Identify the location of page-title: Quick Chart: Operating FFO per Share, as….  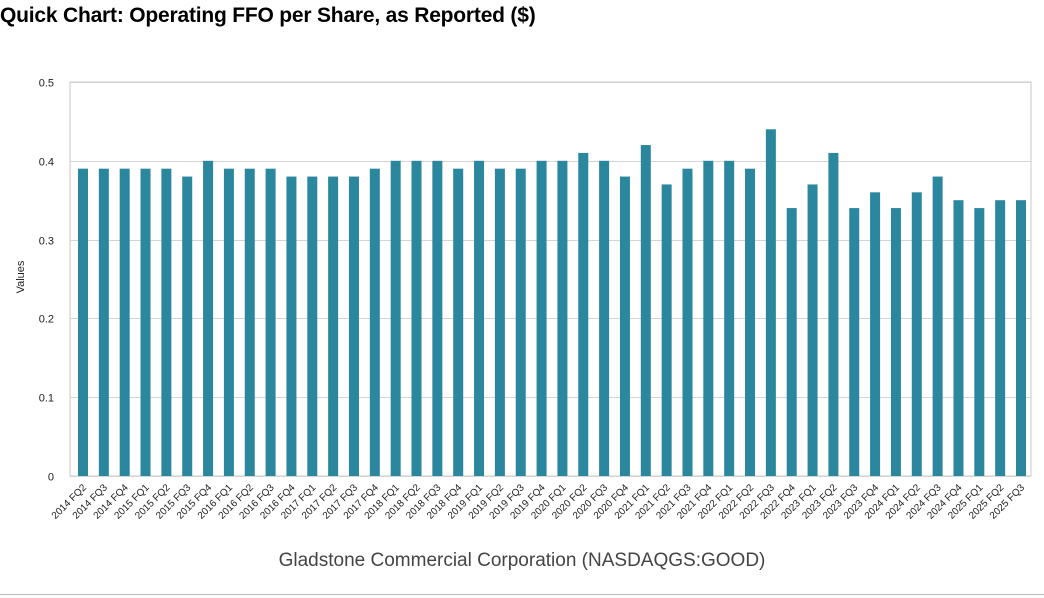
(268, 15).